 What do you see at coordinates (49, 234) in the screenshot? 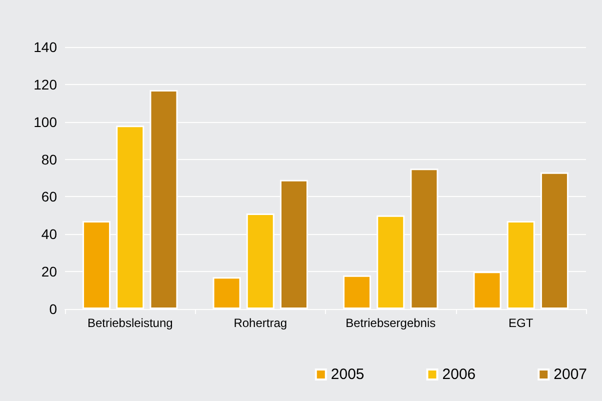
I see `y-tick-label: 40` at bounding box center [49, 234].